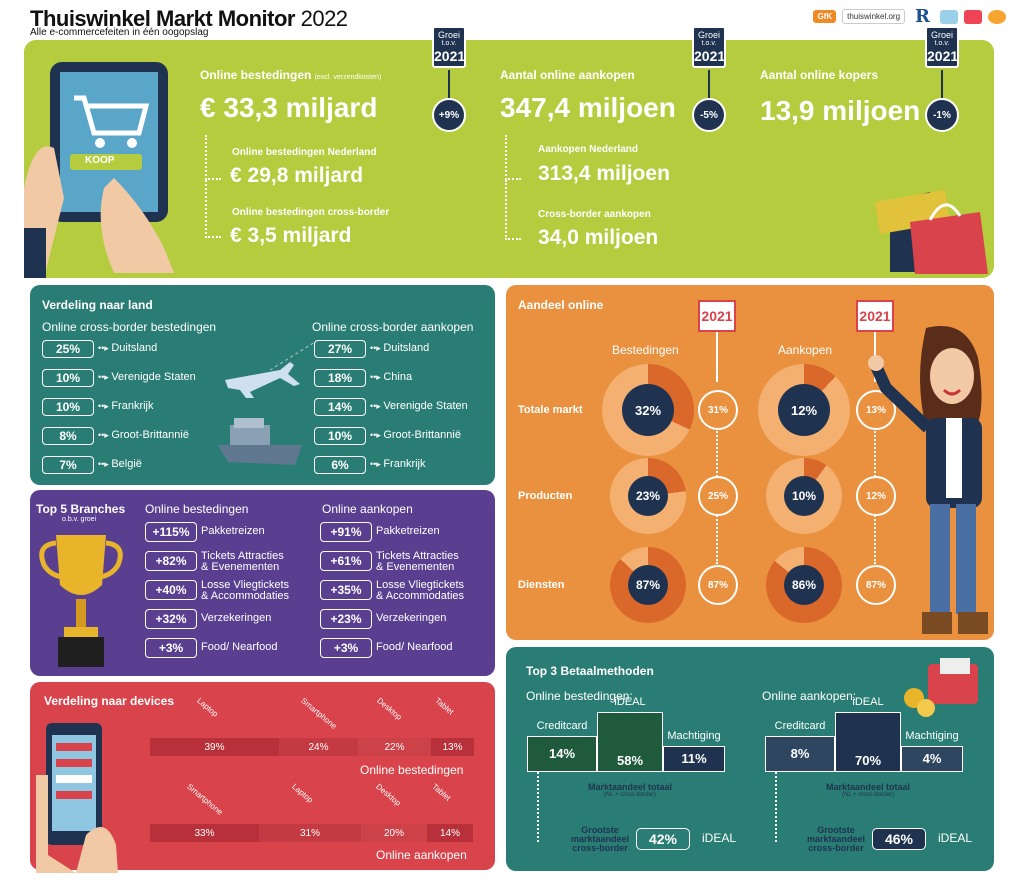  What do you see at coordinates (567, 75) in the screenshot?
I see `purchases-label: Aantal online aankopen` at bounding box center [567, 75].